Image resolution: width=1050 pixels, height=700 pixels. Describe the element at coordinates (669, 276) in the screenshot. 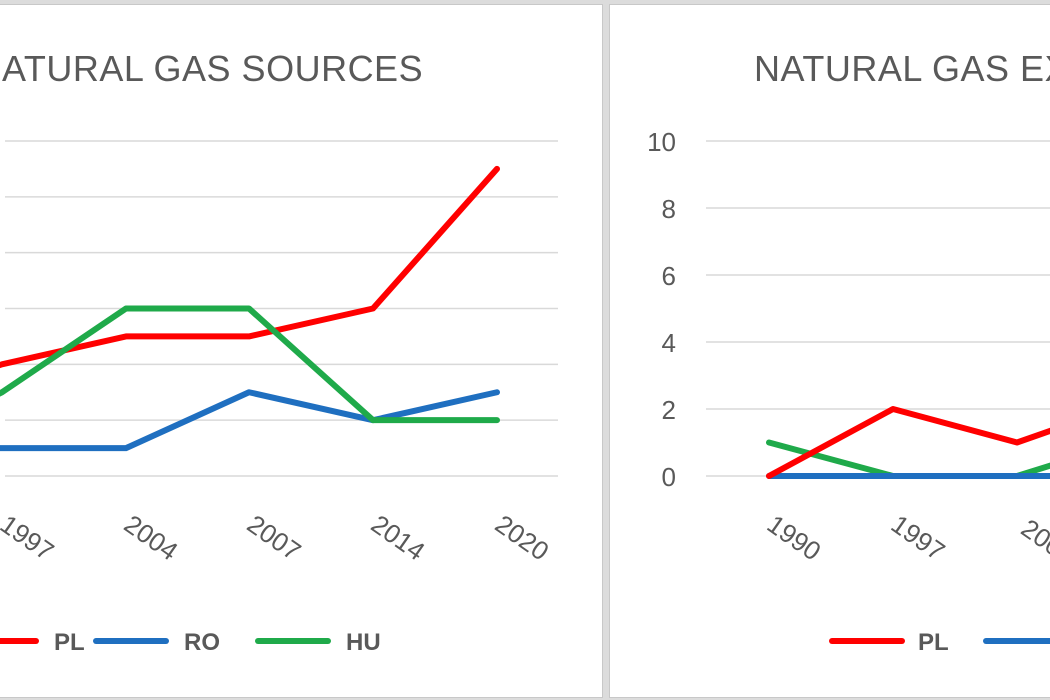

I see `y-tick-label: 6` at that location.